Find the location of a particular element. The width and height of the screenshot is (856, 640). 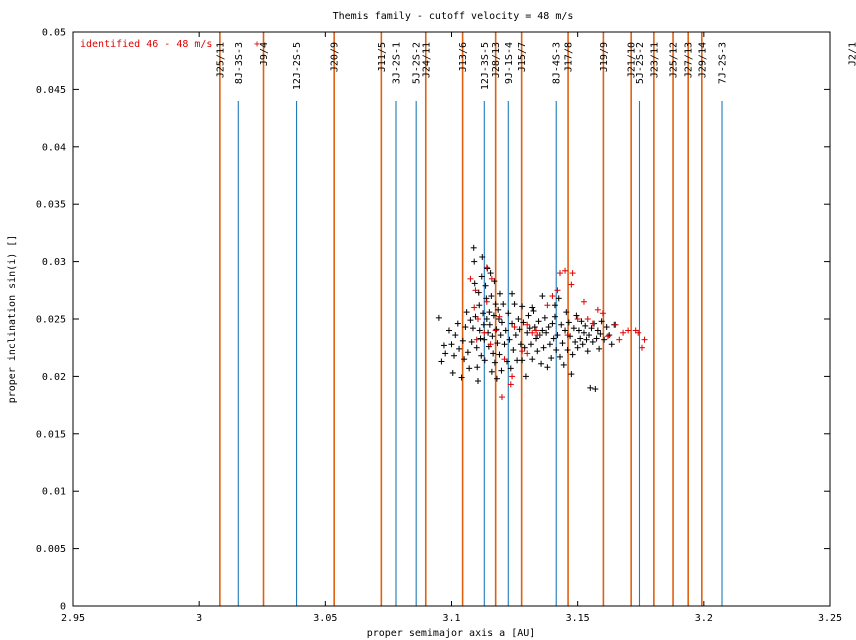

resonance-label: 8J-3S-3 is located at coordinates (239, 63).